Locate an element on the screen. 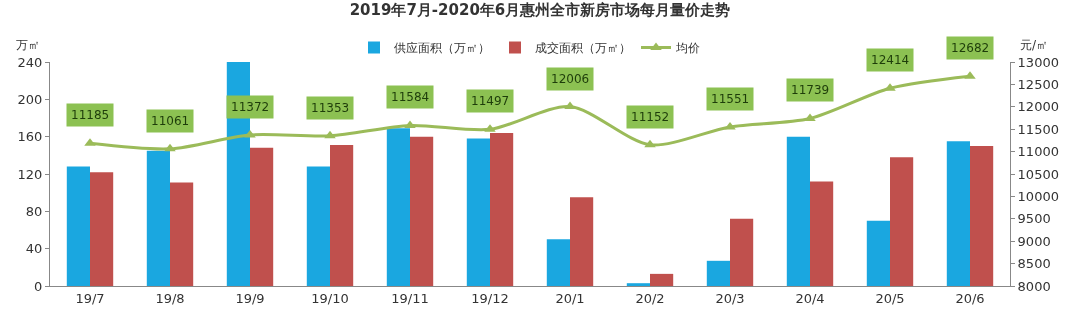 This screenshot has width=1080, height=322. x-tick-label: 19/7 is located at coordinates (90, 298).